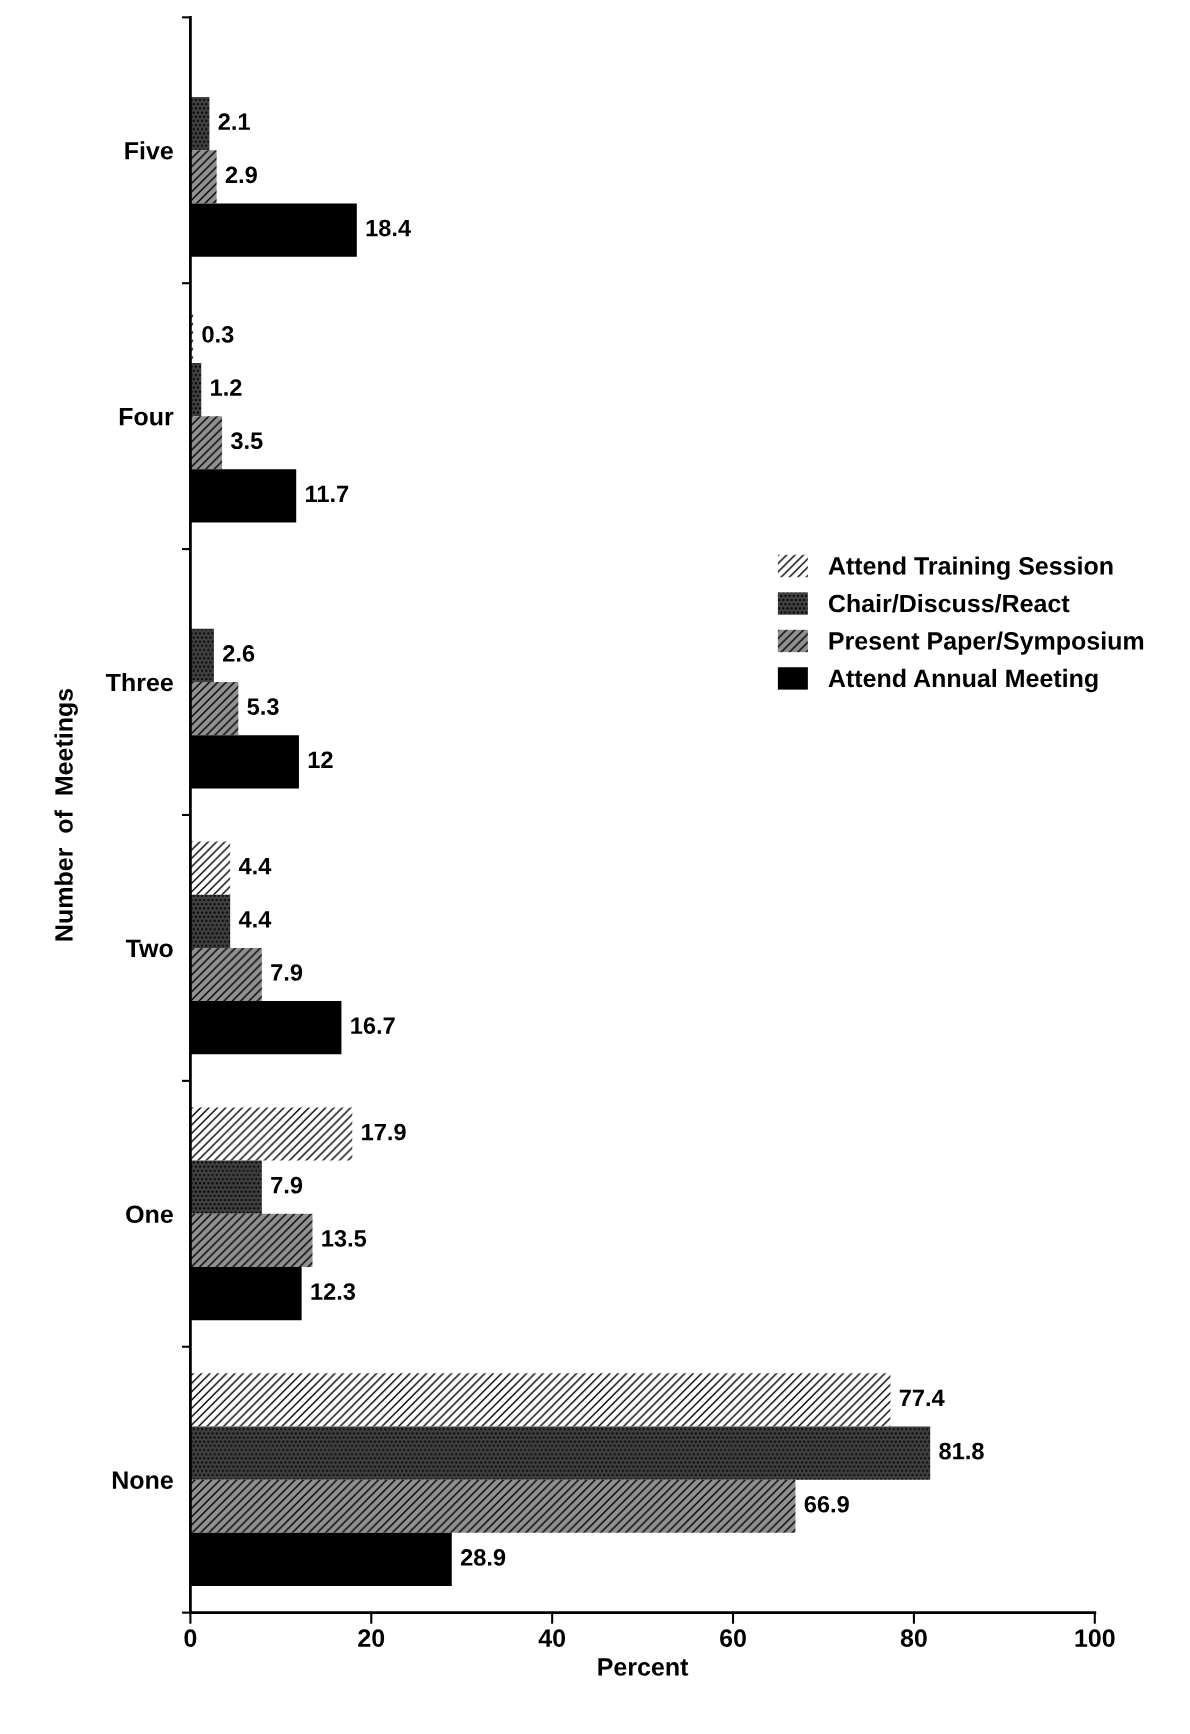  I want to click on data-label: 17.9, so click(384, 1132).